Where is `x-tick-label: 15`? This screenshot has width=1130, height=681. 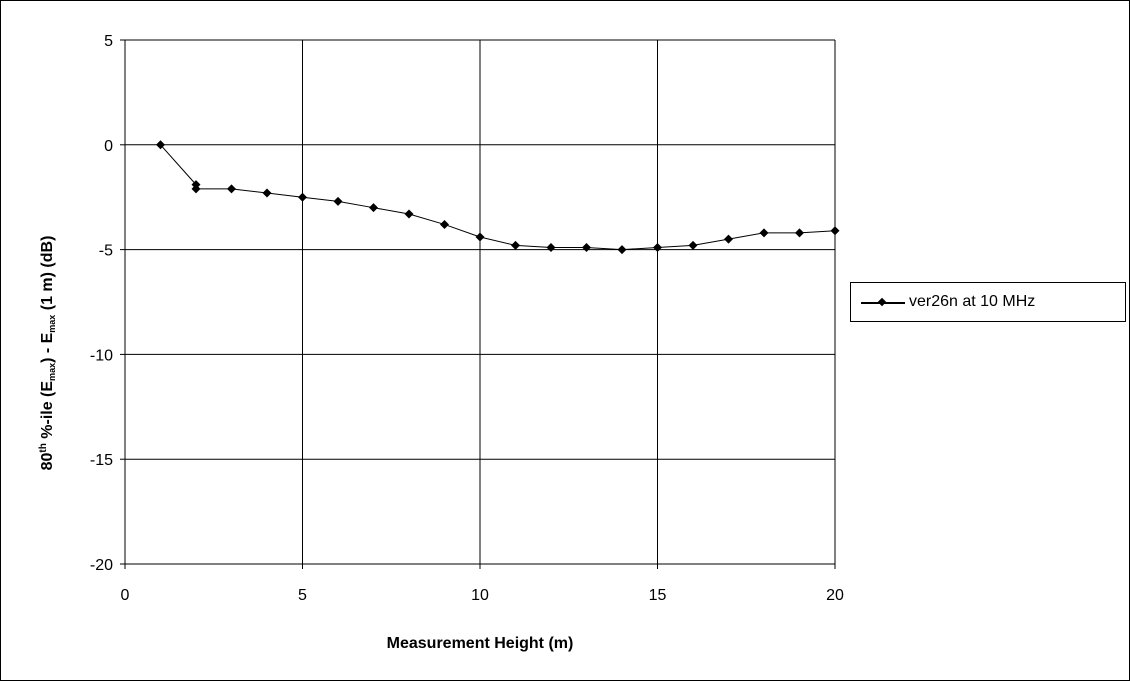 x-tick-label: 15 is located at coordinates (658, 595).